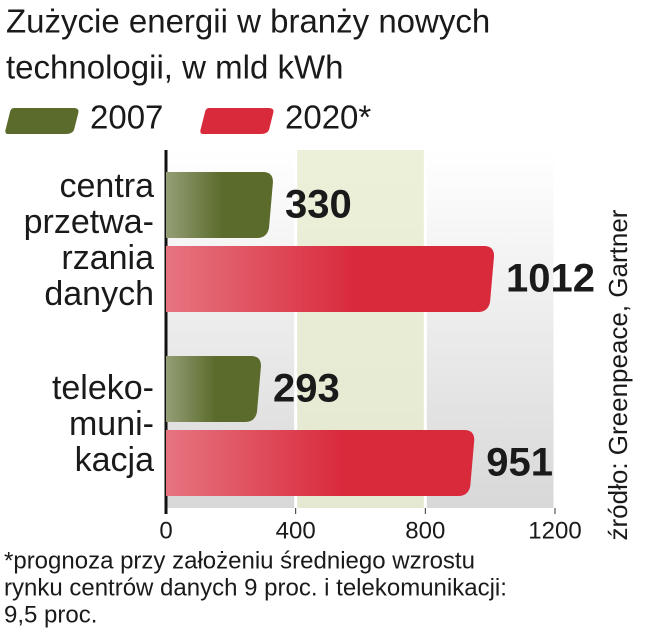 This screenshot has height=640, width=647. Describe the element at coordinates (318, 205) in the screenshot. I see `value-label: 330` at that location.